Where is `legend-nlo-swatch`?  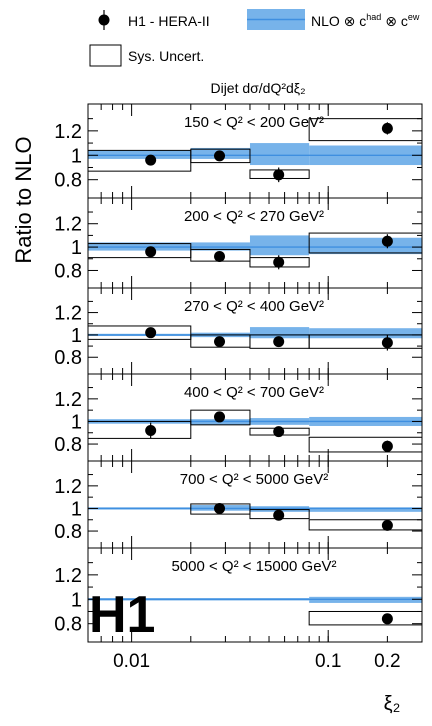 legend-nlo-swatch is located at coordinates (276, 19).